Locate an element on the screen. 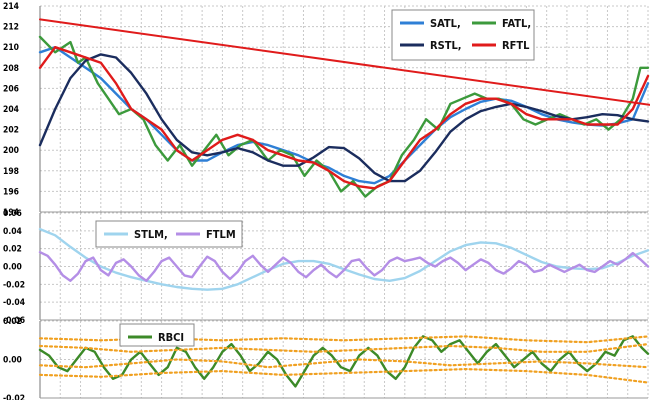 This screenshot has width=650, height=405. y-tick-label: 210 is located at coordinates (11, 48).